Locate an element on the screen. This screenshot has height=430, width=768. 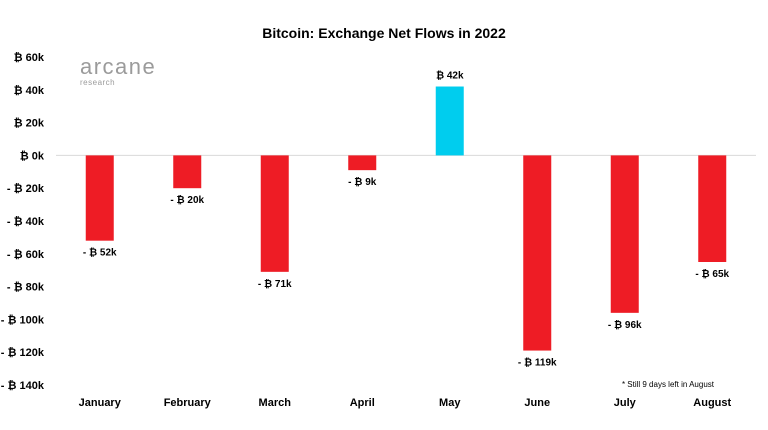
bar-may is located at coordinates (449, 121).